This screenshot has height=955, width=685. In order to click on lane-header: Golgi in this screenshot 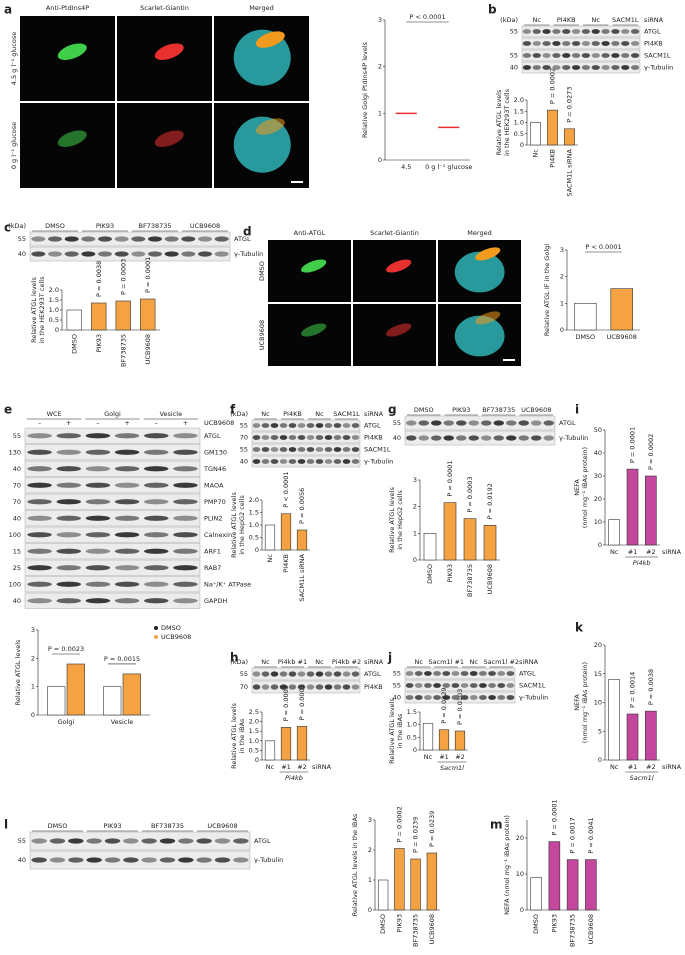, I will do `click(112, 414)`.